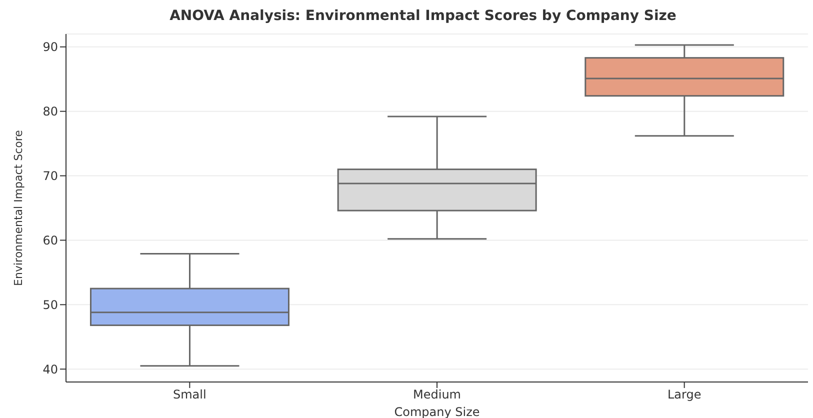 Image resolution: width=813 pixels, height=418 pixels. Describe the element at coordinates (50, 176) in the screenshot. I see `y-tick-label: 70` at that location.